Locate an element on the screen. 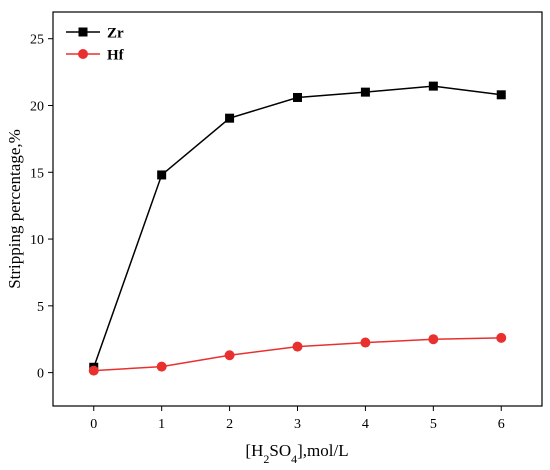  x-axis-title: [H2SO4],mol/L is located at coordinates (296, 453).